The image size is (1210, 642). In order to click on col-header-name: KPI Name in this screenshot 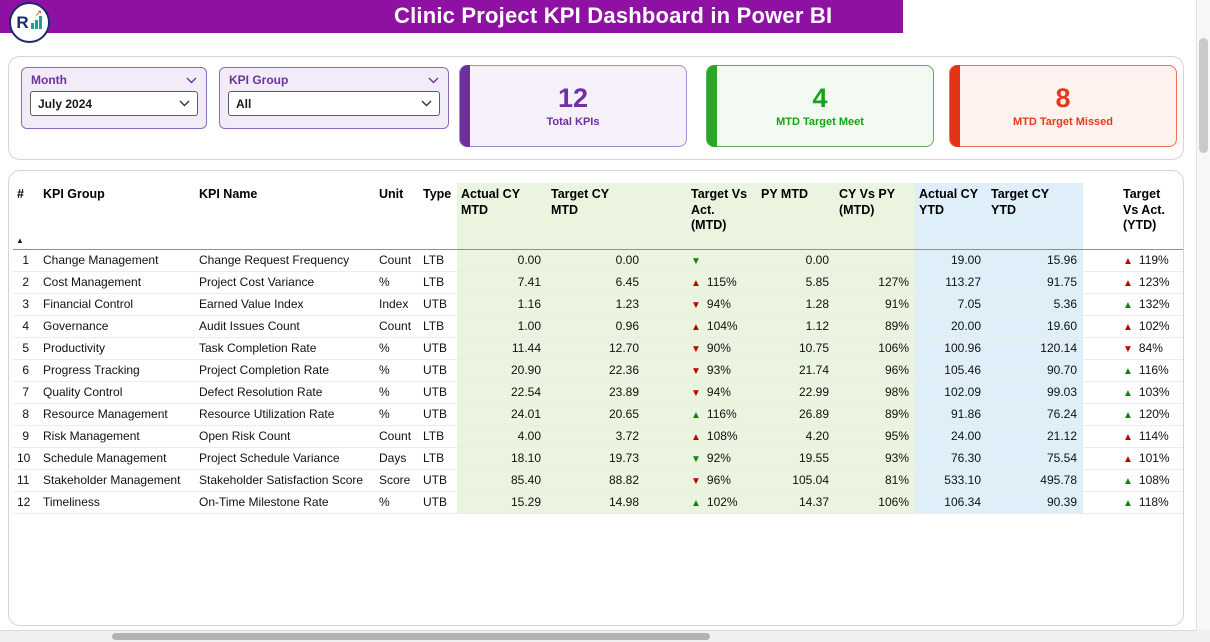, I will do `click(285, 216)`.